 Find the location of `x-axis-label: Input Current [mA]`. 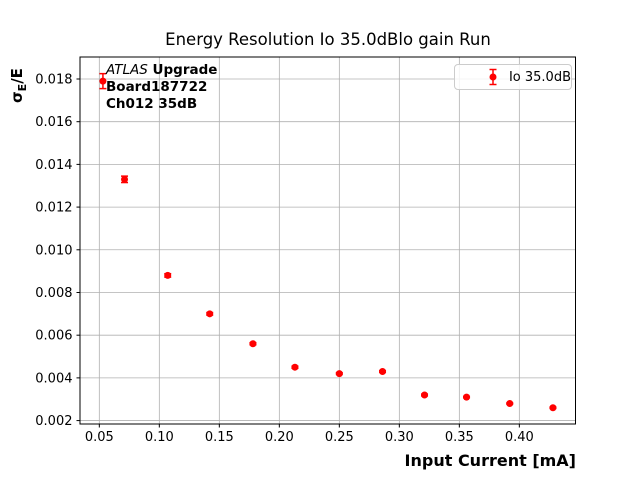

x-axis-label: Input Current [mA] is located at coordinates (490, 460).